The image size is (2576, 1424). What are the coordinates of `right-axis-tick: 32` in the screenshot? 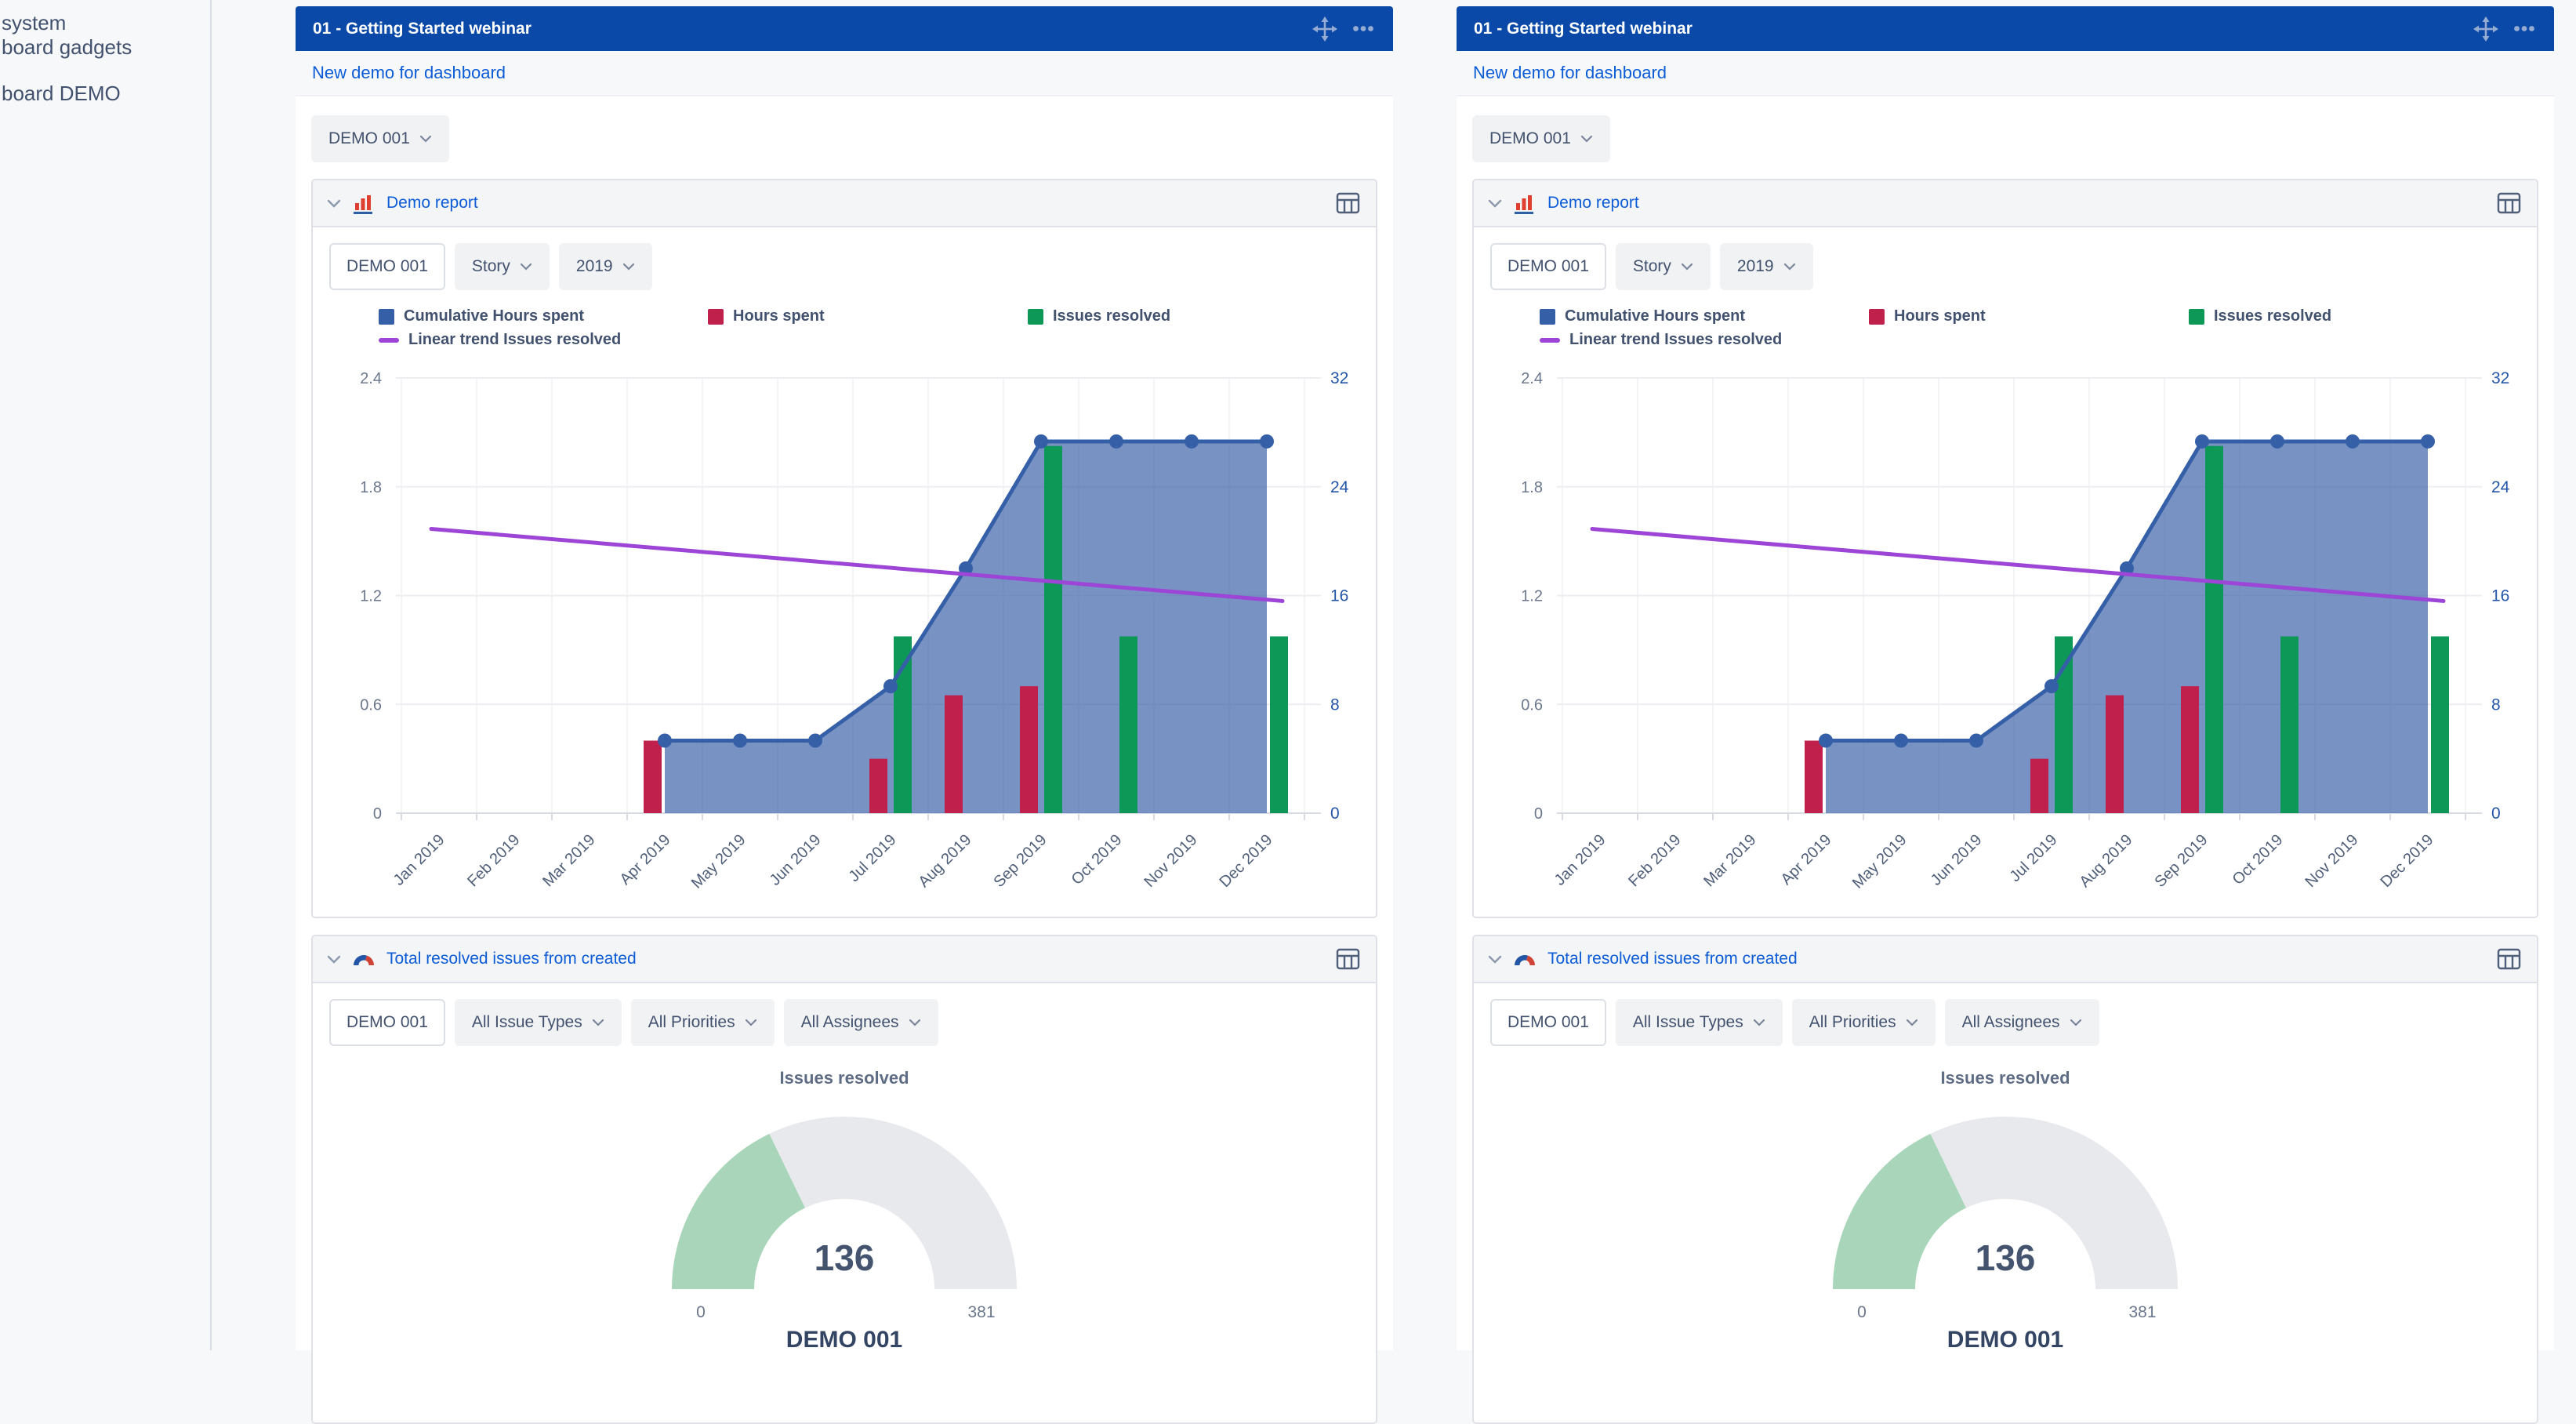 It's located at (2500, 378).